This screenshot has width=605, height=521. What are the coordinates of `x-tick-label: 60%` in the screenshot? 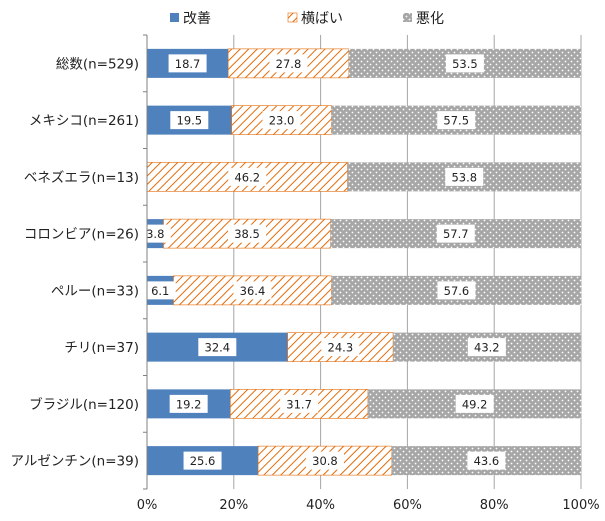 It's located at (407, 505).